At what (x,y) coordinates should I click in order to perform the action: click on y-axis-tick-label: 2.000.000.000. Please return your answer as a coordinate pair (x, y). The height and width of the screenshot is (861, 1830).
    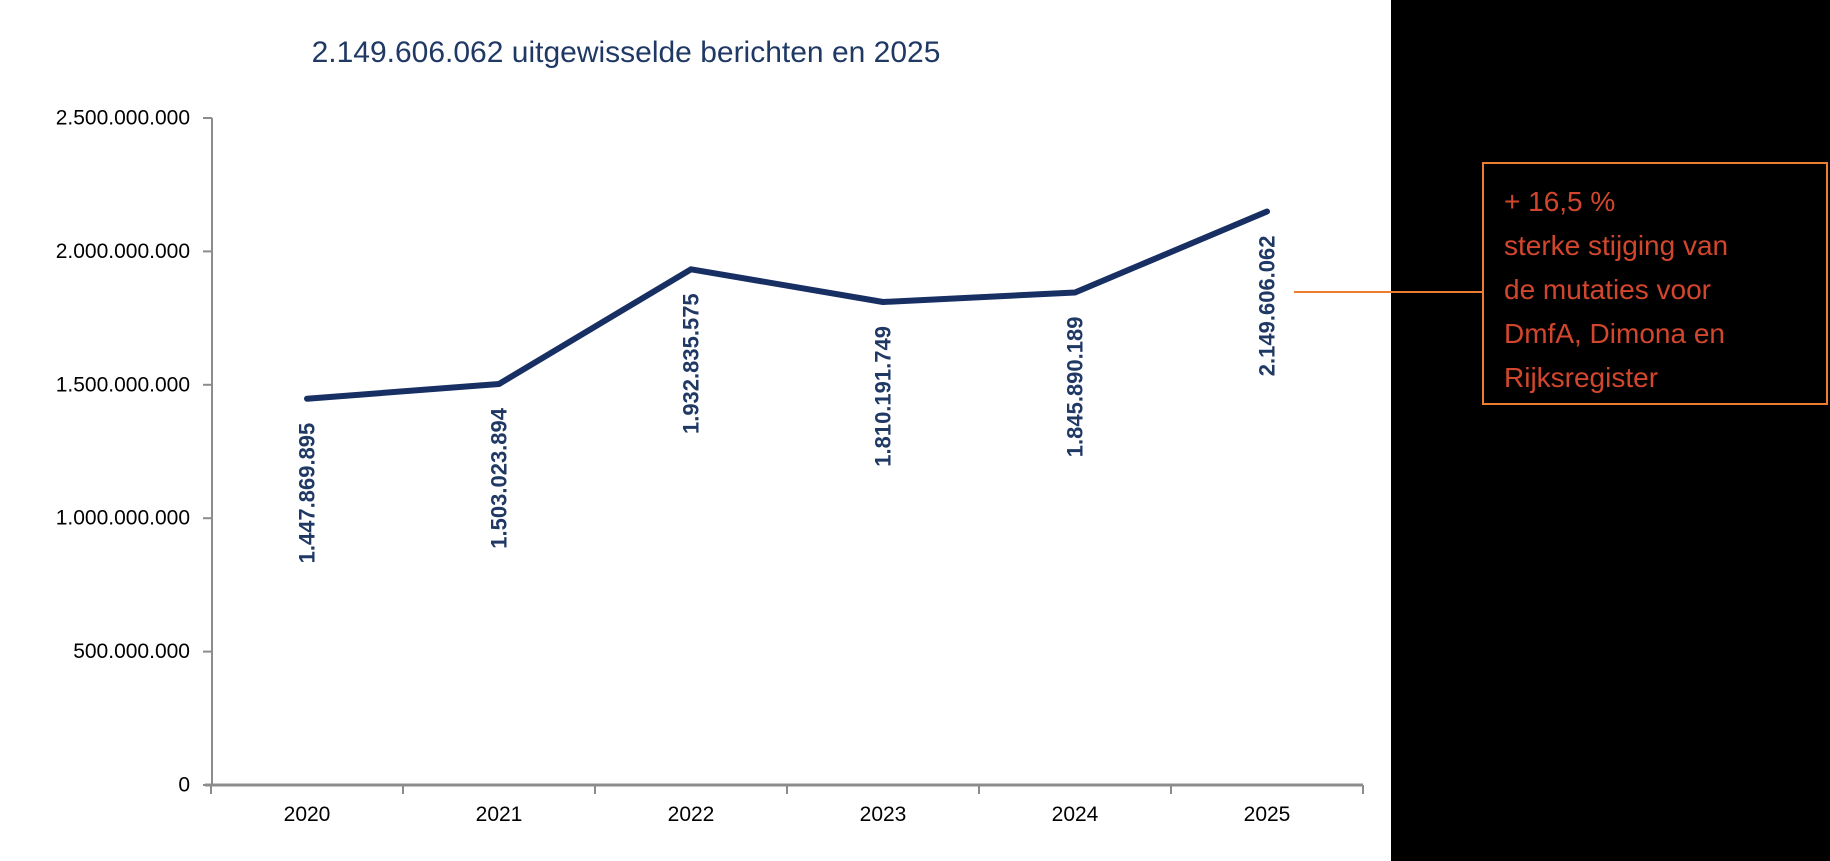
    Looking at the image, I should click on (123, 251).